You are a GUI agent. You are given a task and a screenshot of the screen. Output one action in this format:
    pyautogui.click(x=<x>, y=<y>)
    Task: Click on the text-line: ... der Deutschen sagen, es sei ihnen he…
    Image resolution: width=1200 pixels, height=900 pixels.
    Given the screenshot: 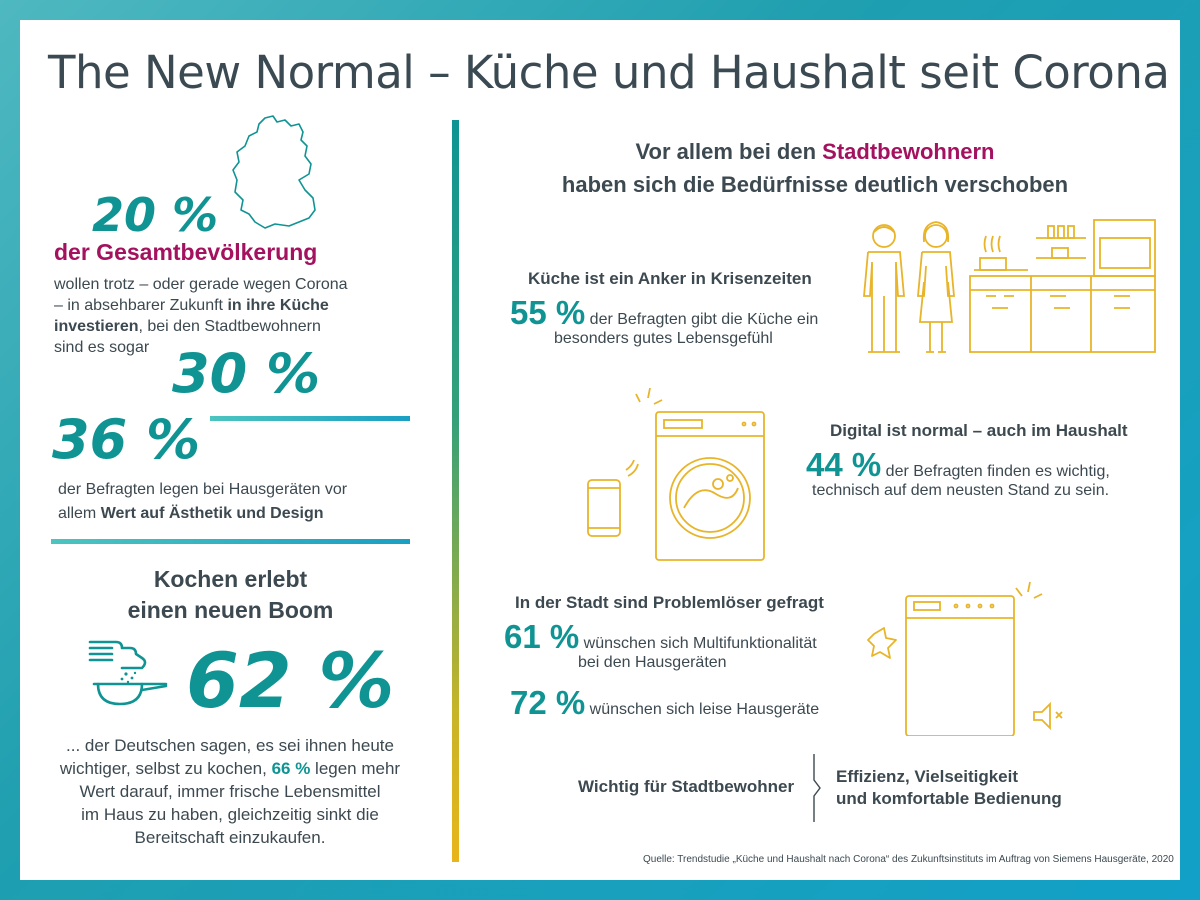 What is the action you would take?
    pyautogui.click(x=230, y=745)
    